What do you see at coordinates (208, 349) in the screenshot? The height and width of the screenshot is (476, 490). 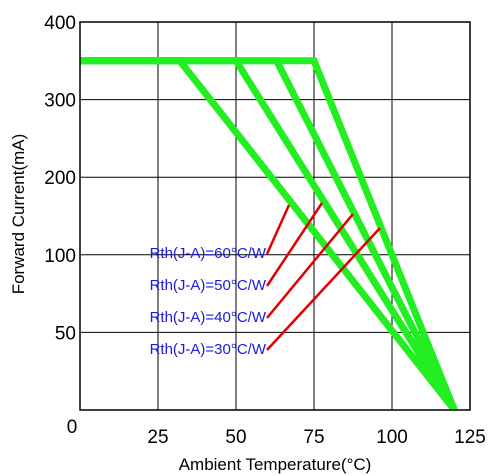 I see `series-label-4: Rth(J-A)=30°C/W` at bounding box center [208, 349].